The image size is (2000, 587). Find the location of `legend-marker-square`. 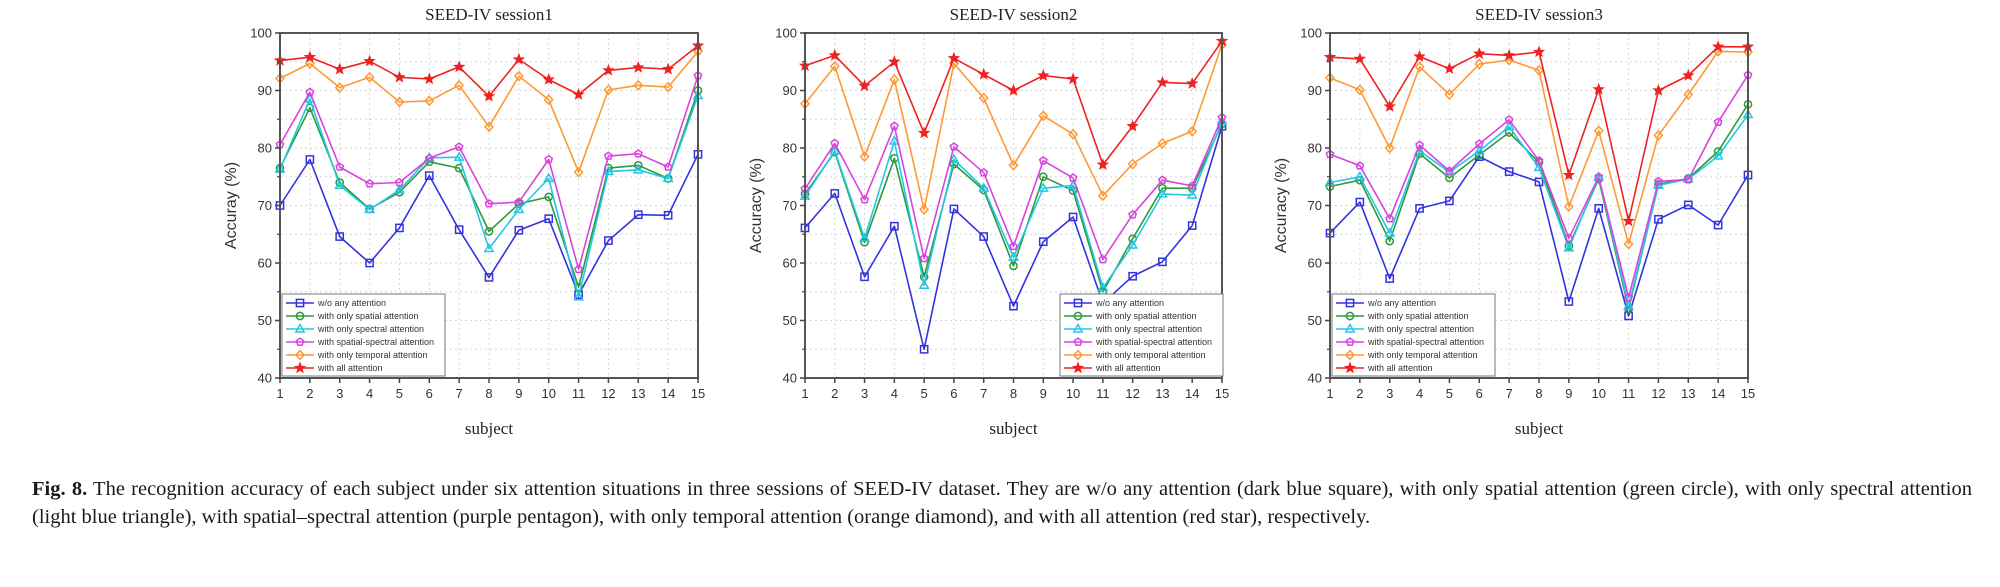

legend-marker-square is located at coordinates (1078, 303).